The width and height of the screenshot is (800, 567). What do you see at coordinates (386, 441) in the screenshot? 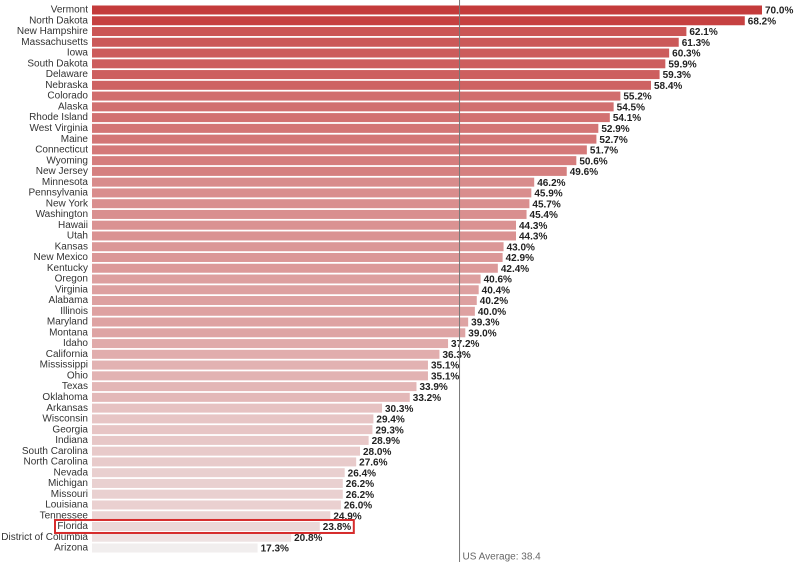
I see `value-label: 28.9%` at bounding box center [386, 441].